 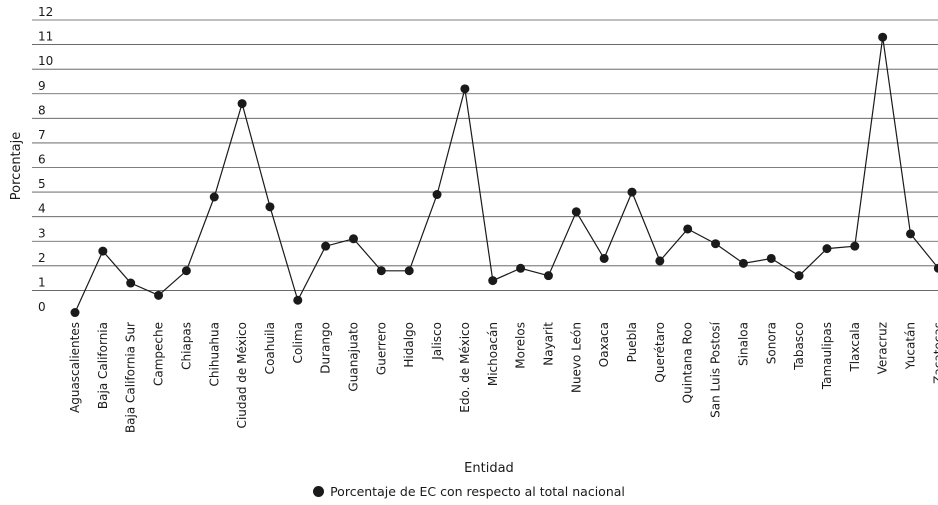 What do you see at coordinates (799, 346) in the screenshot?
I see `x-tick-label: Tabasco` at bounding box center [799, 346].